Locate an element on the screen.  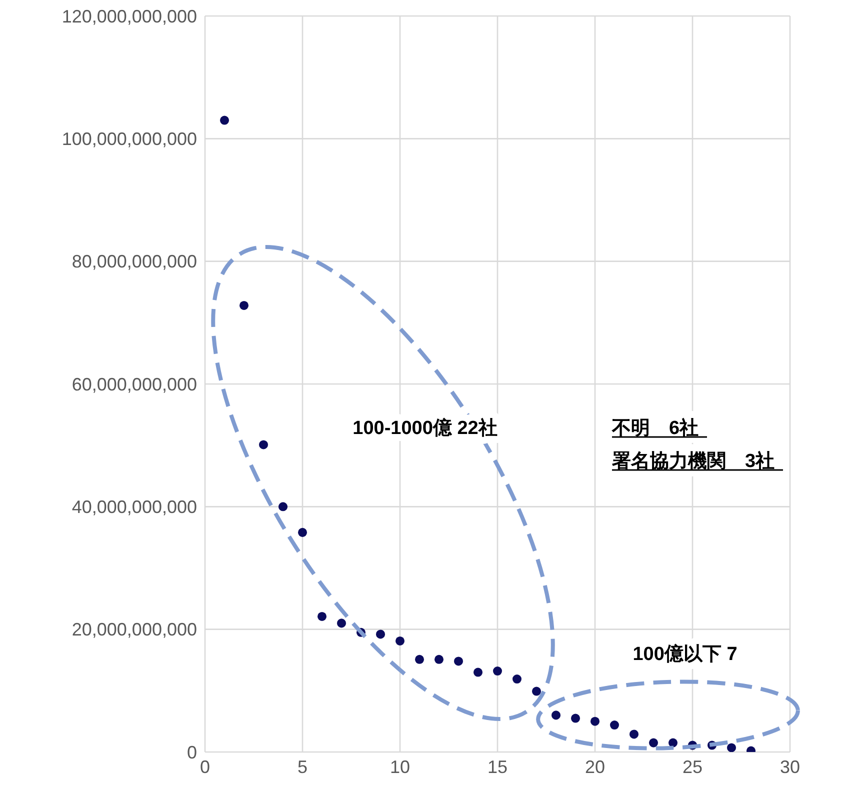
y-tick-label: 20,000,000,000 is located at coordinates (134, 630).